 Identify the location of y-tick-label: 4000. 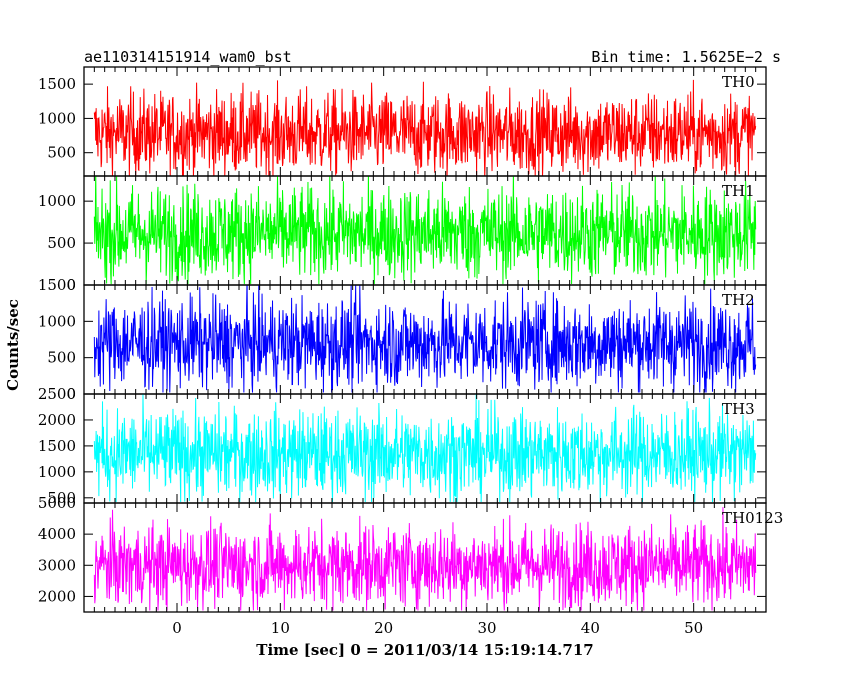
(57, 534).